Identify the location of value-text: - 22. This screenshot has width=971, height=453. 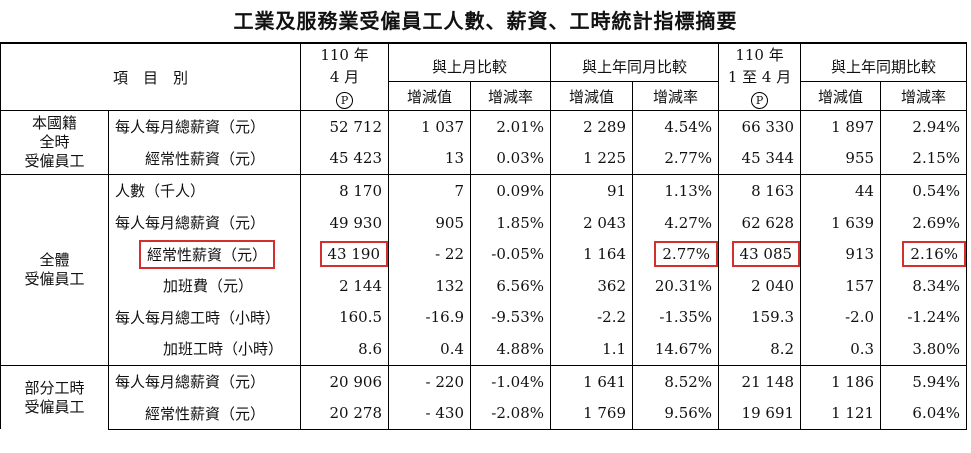
(450, 254).